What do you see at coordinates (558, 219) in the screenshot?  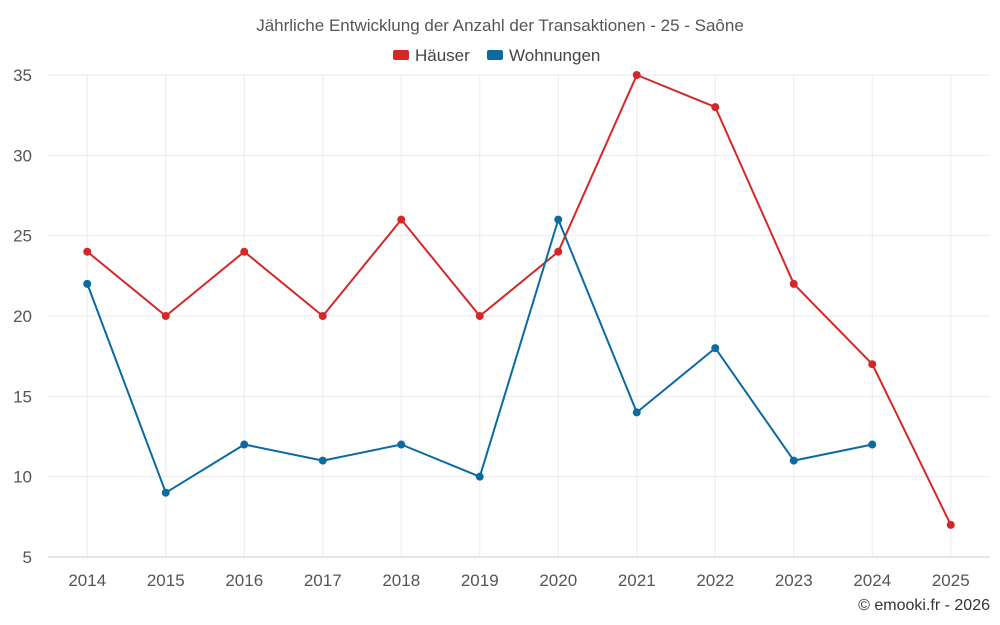 I see `data-point-wohnungen-2020` at bounding box center [558, 219].